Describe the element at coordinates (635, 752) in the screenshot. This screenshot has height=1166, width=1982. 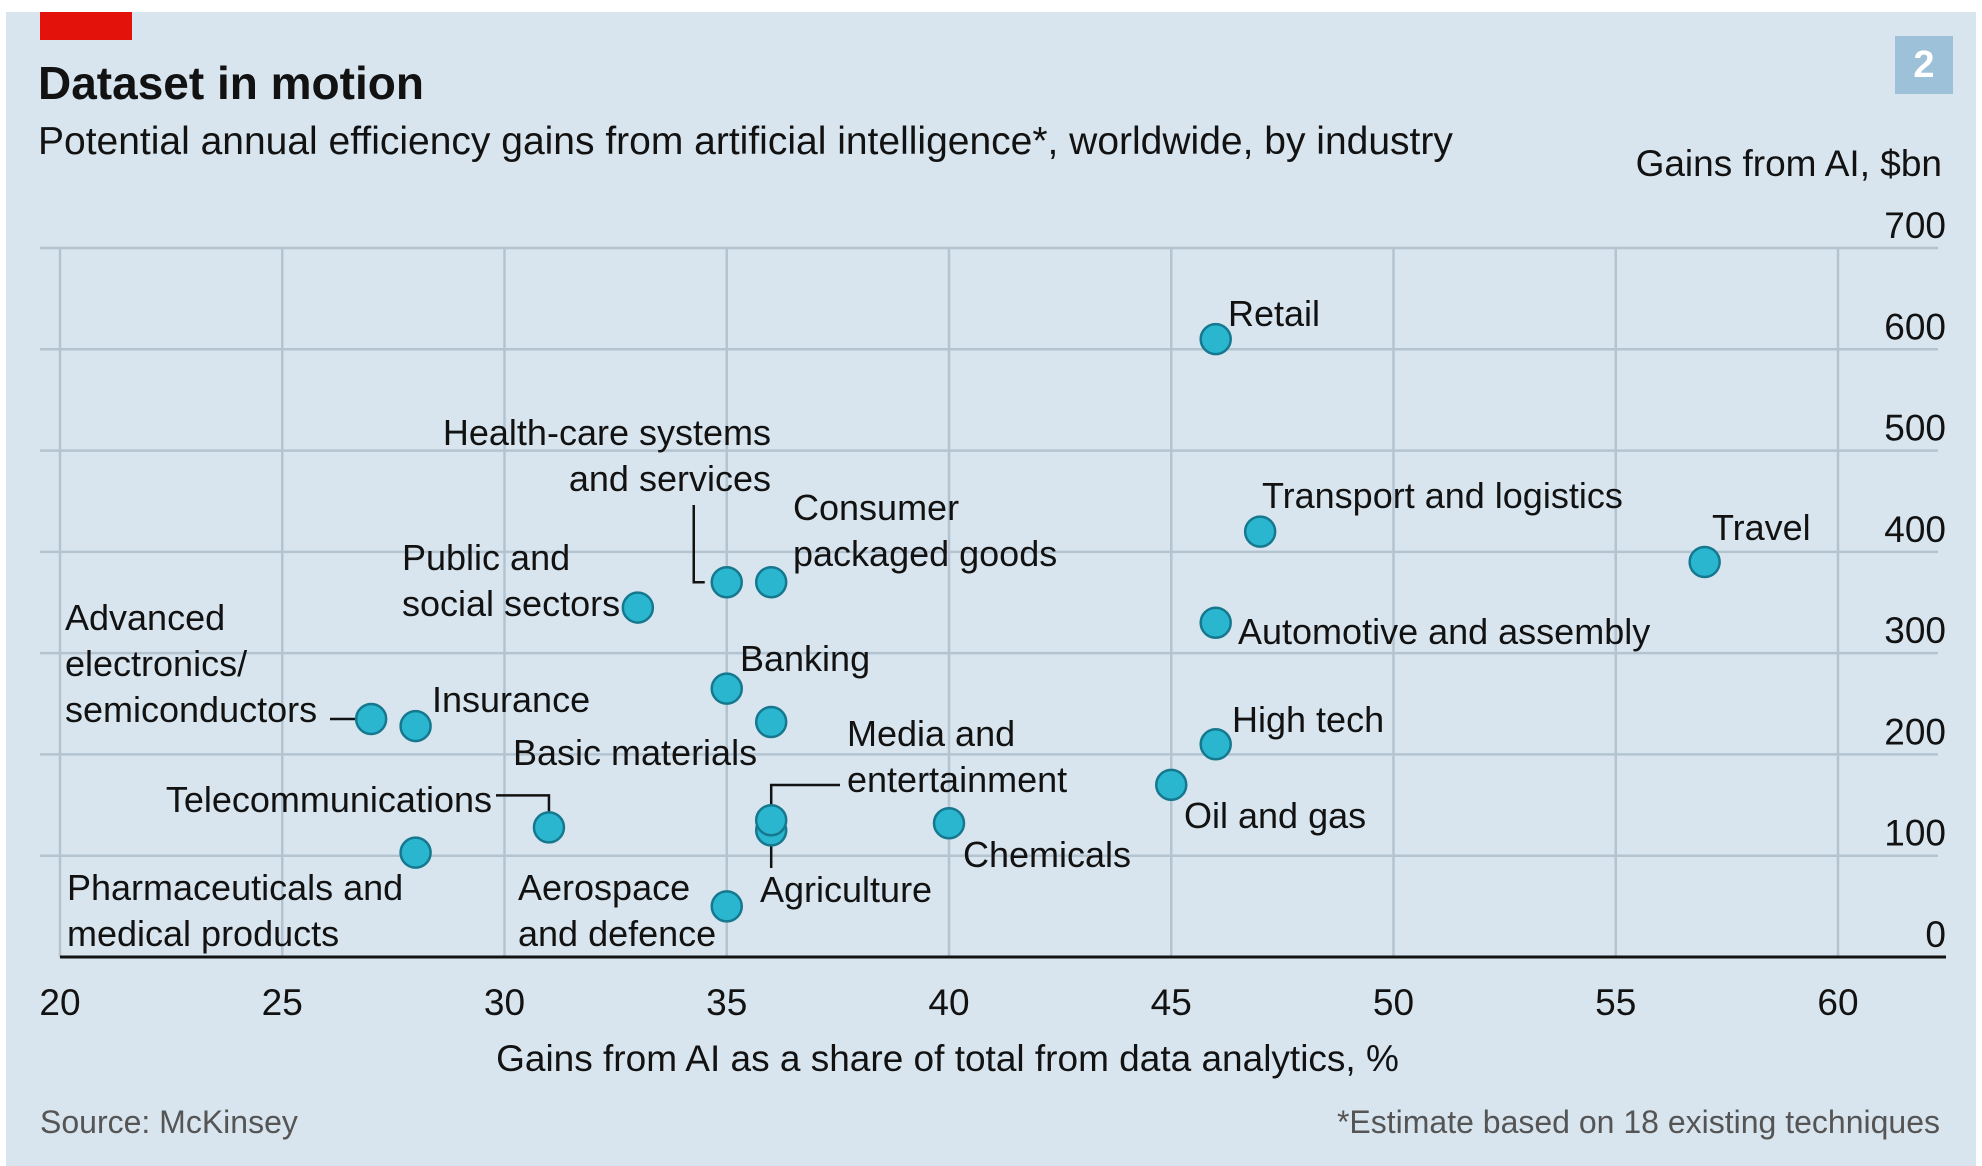
I see `point-label: Basic materials` at that location.